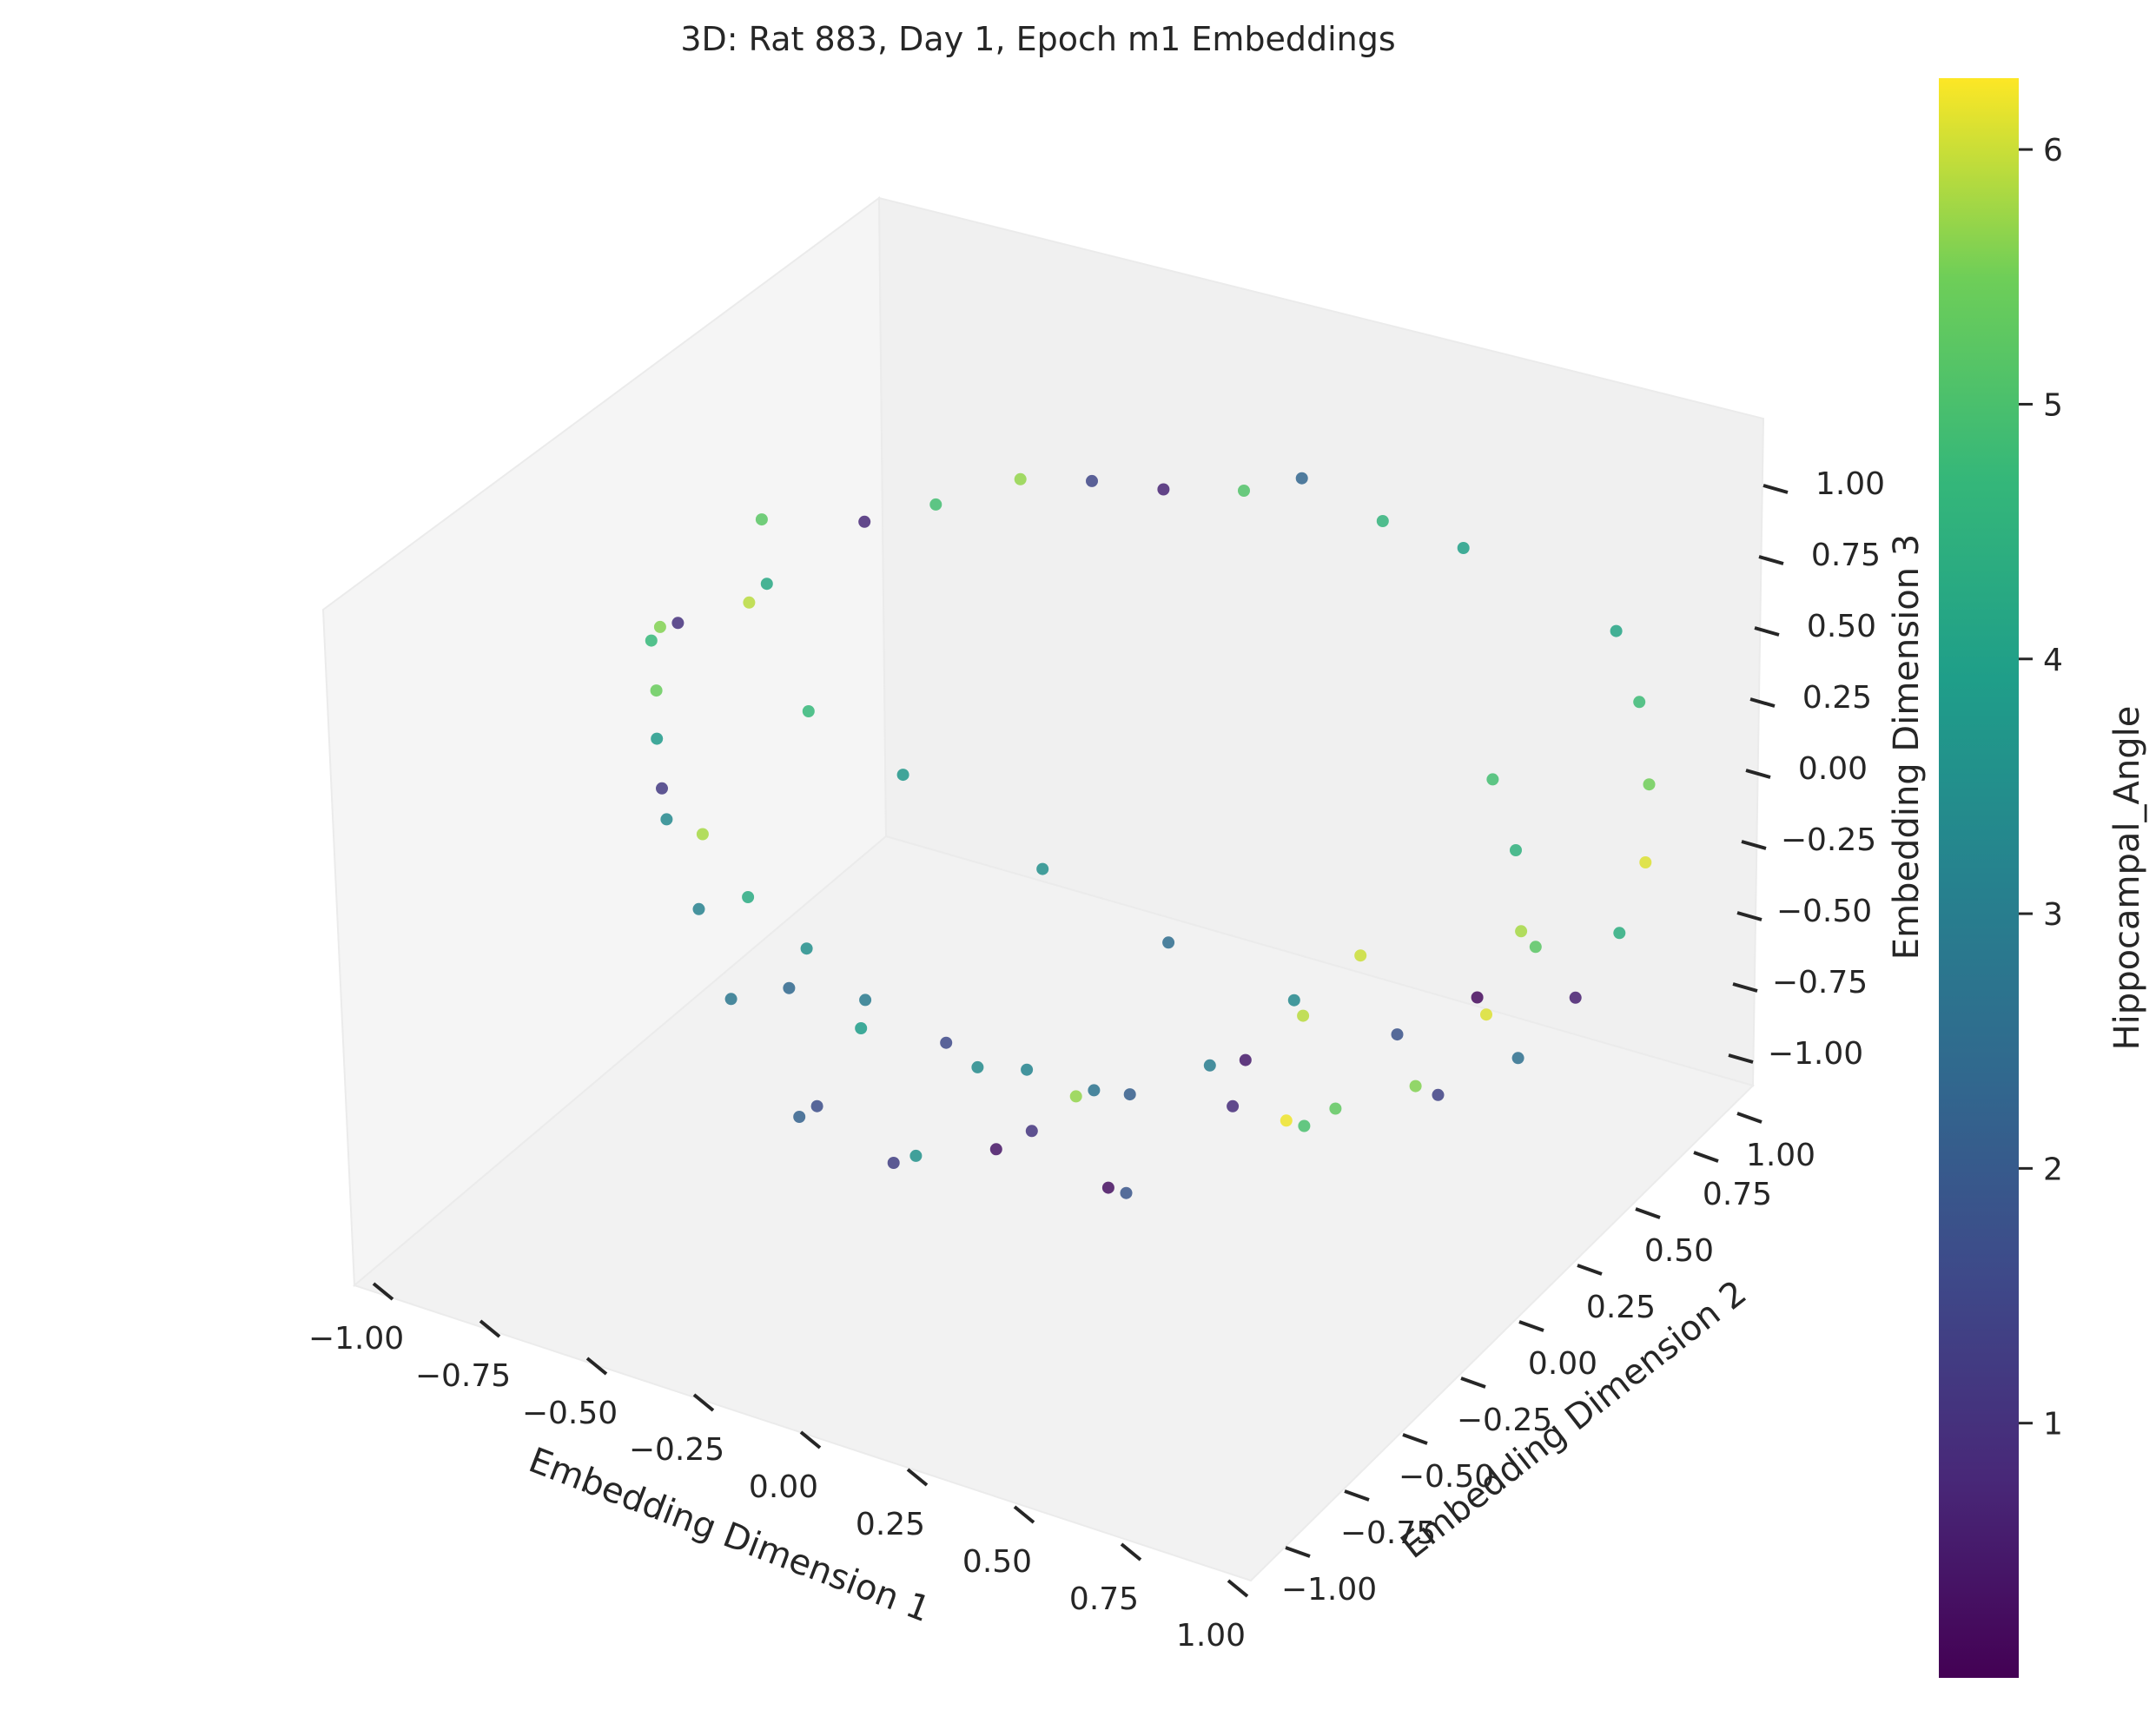 This screenshot has height=1710, width=2156. Describe the element at coordinates (1104, 1599) in the screenshot. I see `x-tick-label: 0.75` at that location.